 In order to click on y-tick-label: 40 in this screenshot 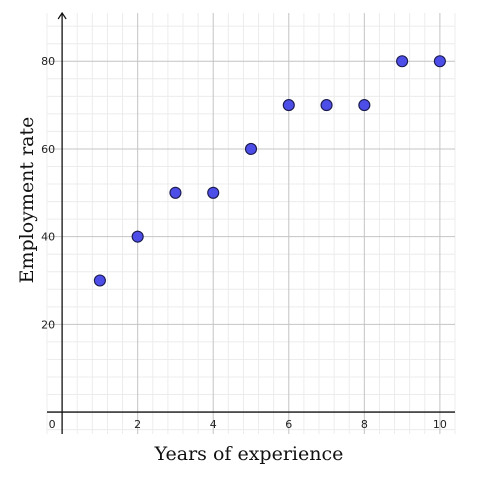, I will do `click(48, 237)`.